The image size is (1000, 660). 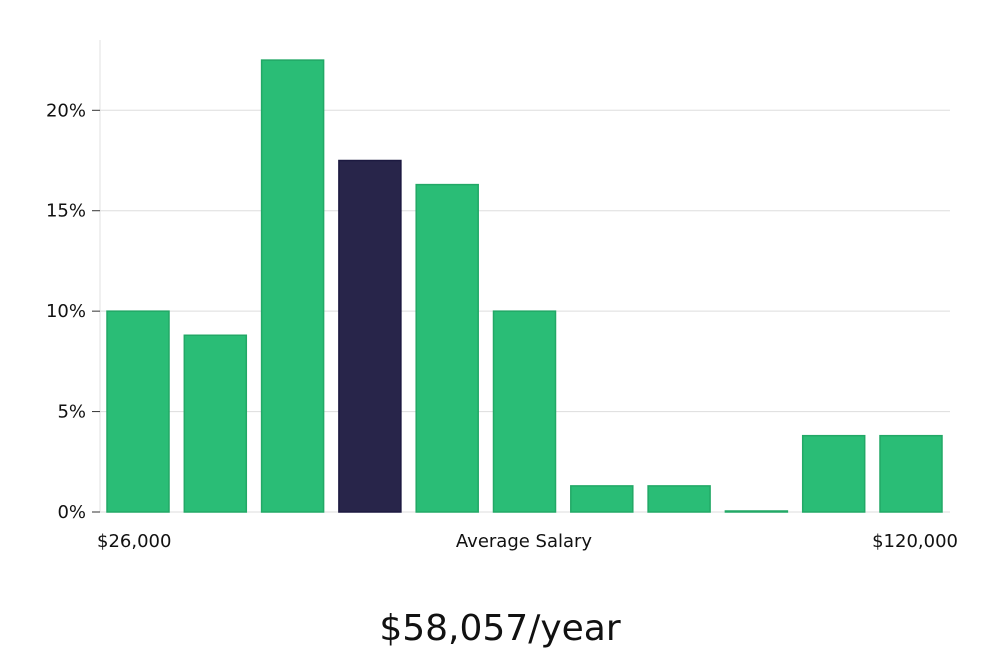 What do you see at coordinates (66, 110) in the screenshot?
I see `y-tick-label: 20%` at bounding box center [66, 110].